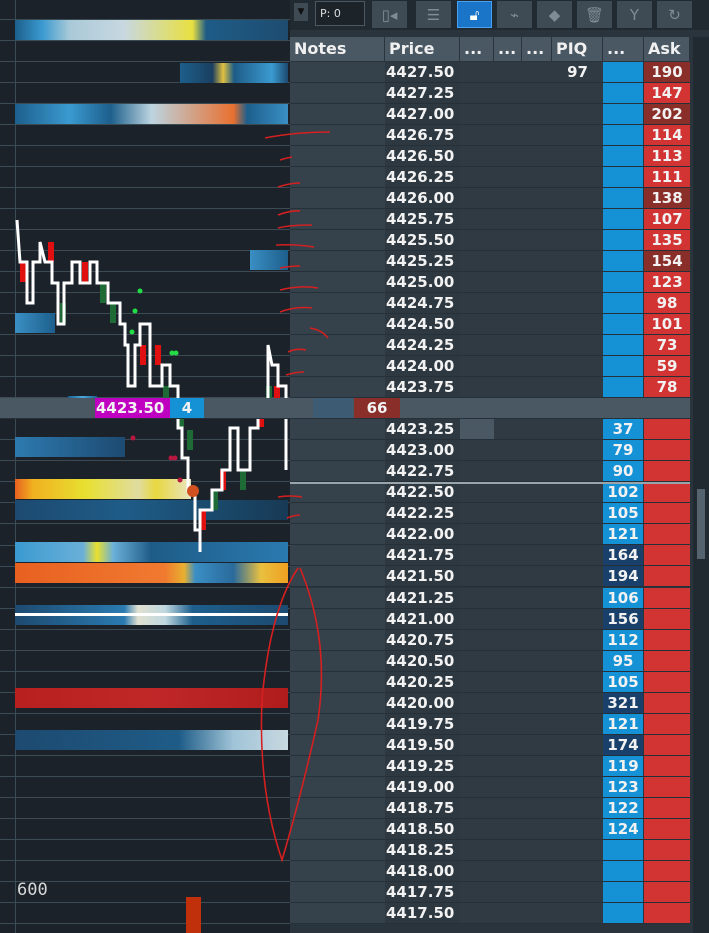 This screenshot has height=933, width=709. What do you see at coordinates (422, 513) in the screenshot?
I see `price-cell: 4422.25` at bounding box center [422, 513].